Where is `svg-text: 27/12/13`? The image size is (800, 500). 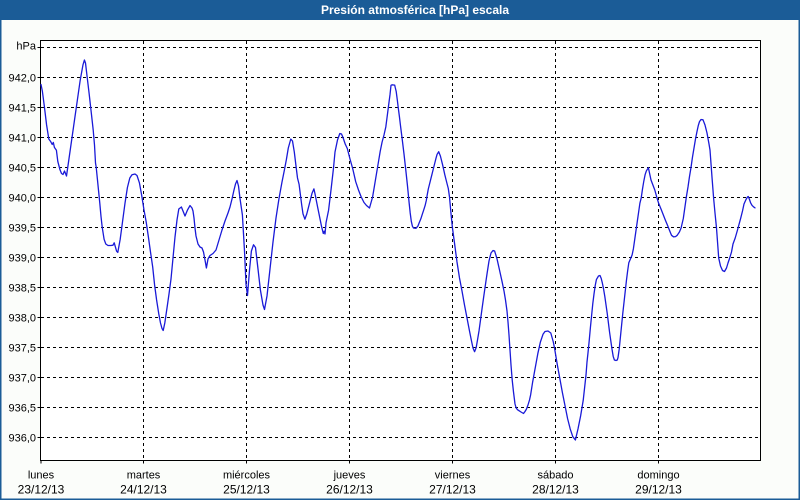
svg-text: 27/12/13 is located at coordinates (452, 490).